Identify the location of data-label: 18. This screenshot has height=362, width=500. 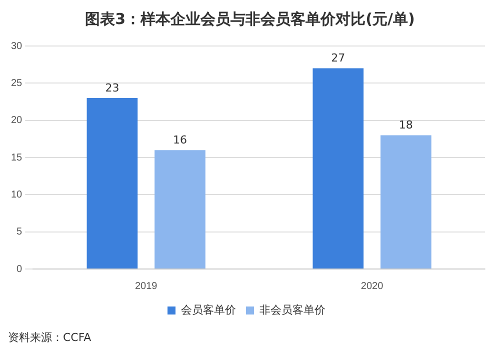
(405, 125).